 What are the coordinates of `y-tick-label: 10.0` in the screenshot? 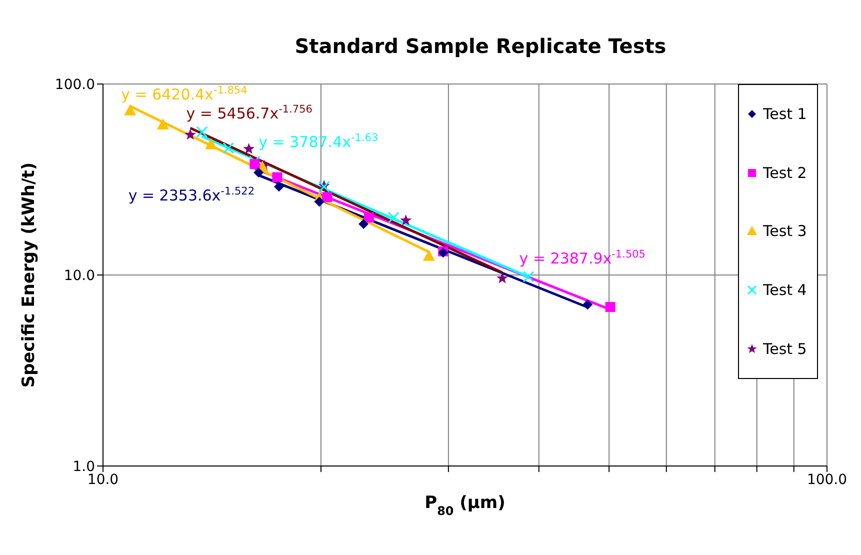 It's located at (79, 276).